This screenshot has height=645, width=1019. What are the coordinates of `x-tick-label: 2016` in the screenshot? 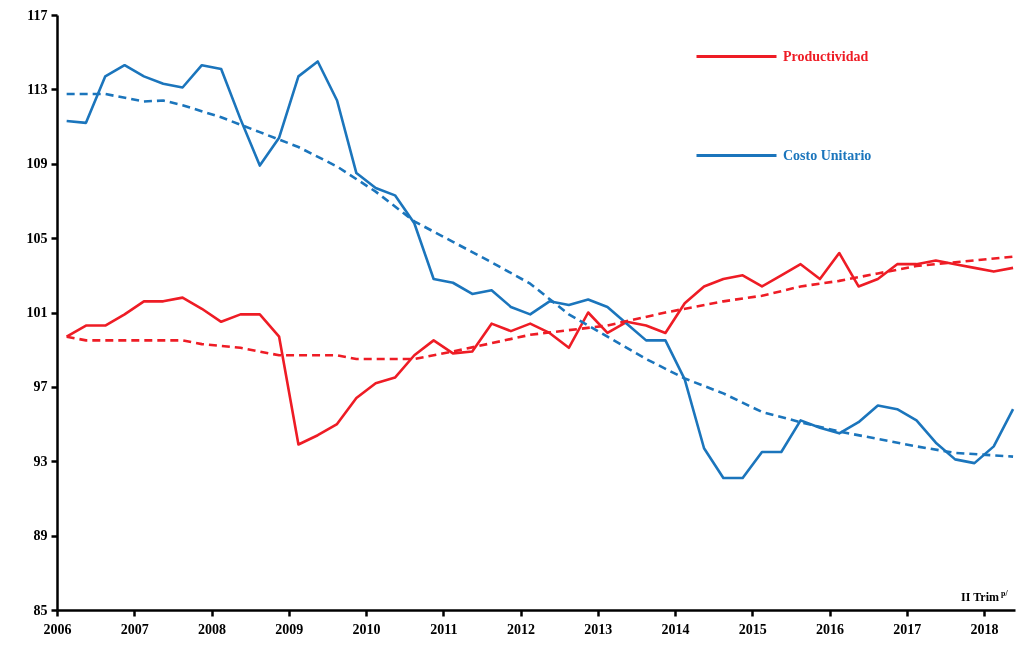 It's located at (830, 629).